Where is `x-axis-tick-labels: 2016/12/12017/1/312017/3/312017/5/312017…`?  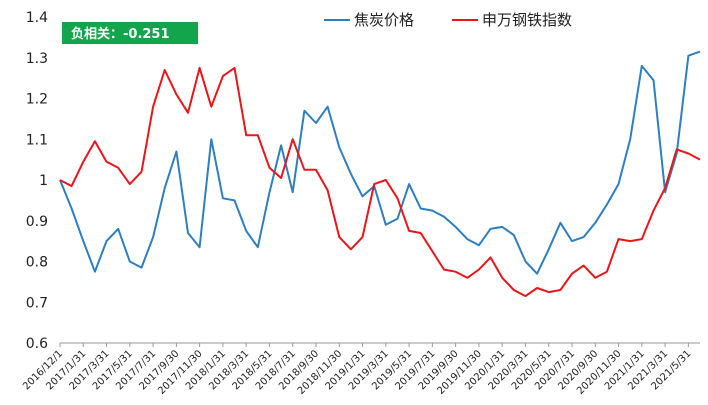 x-axis-tick-labels: 2016/12/12017/1/312017/3/312017/5/312017… is located at coordinates (357, 372).